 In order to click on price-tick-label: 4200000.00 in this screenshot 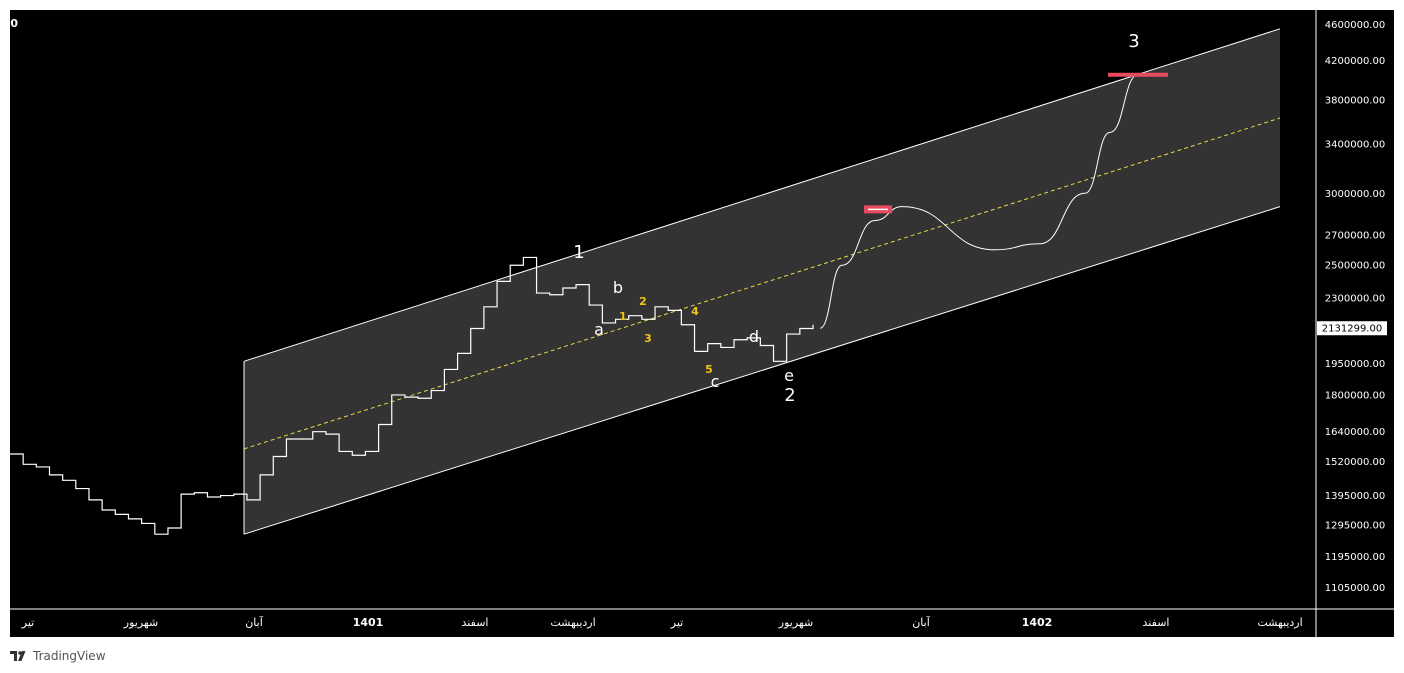, I will do `click(1355, 61)`.